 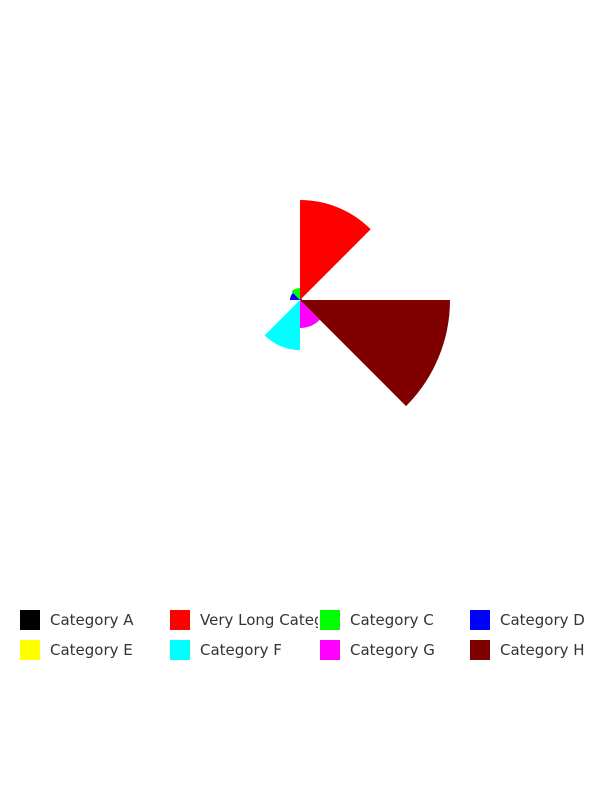 I want to click on legend-label-7: Category H, so click(x=542, y=650).